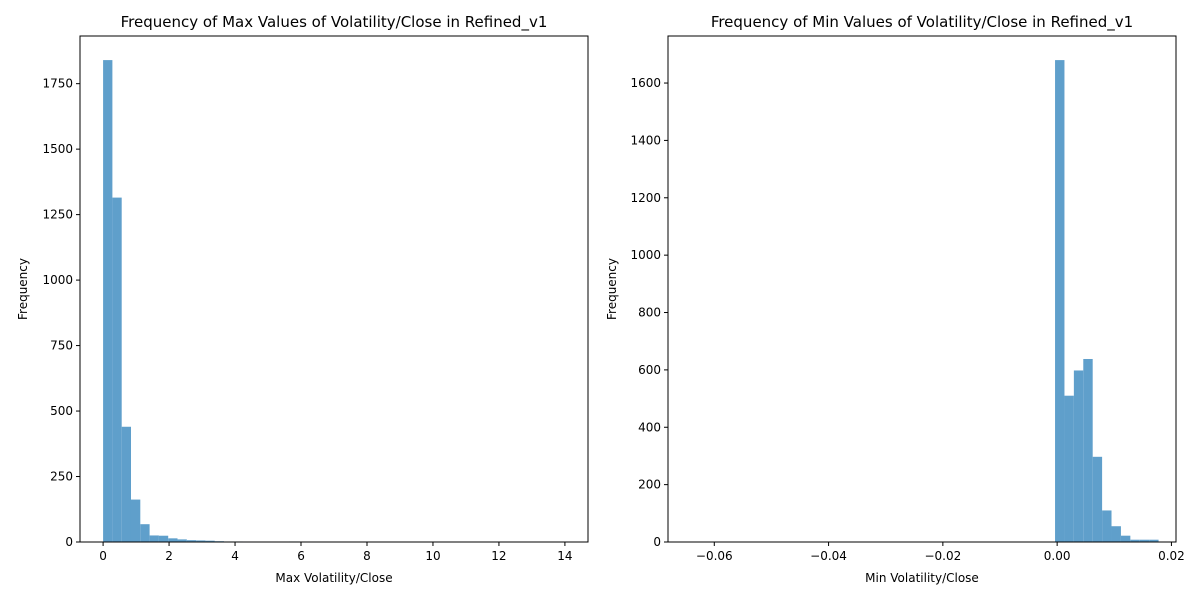 Image resolution: width=1200 pixels, height=600 pixels. Describe the element at coordinates (828, 556) in the screenshot. I see `x-tick-label: −0.04` at that location.